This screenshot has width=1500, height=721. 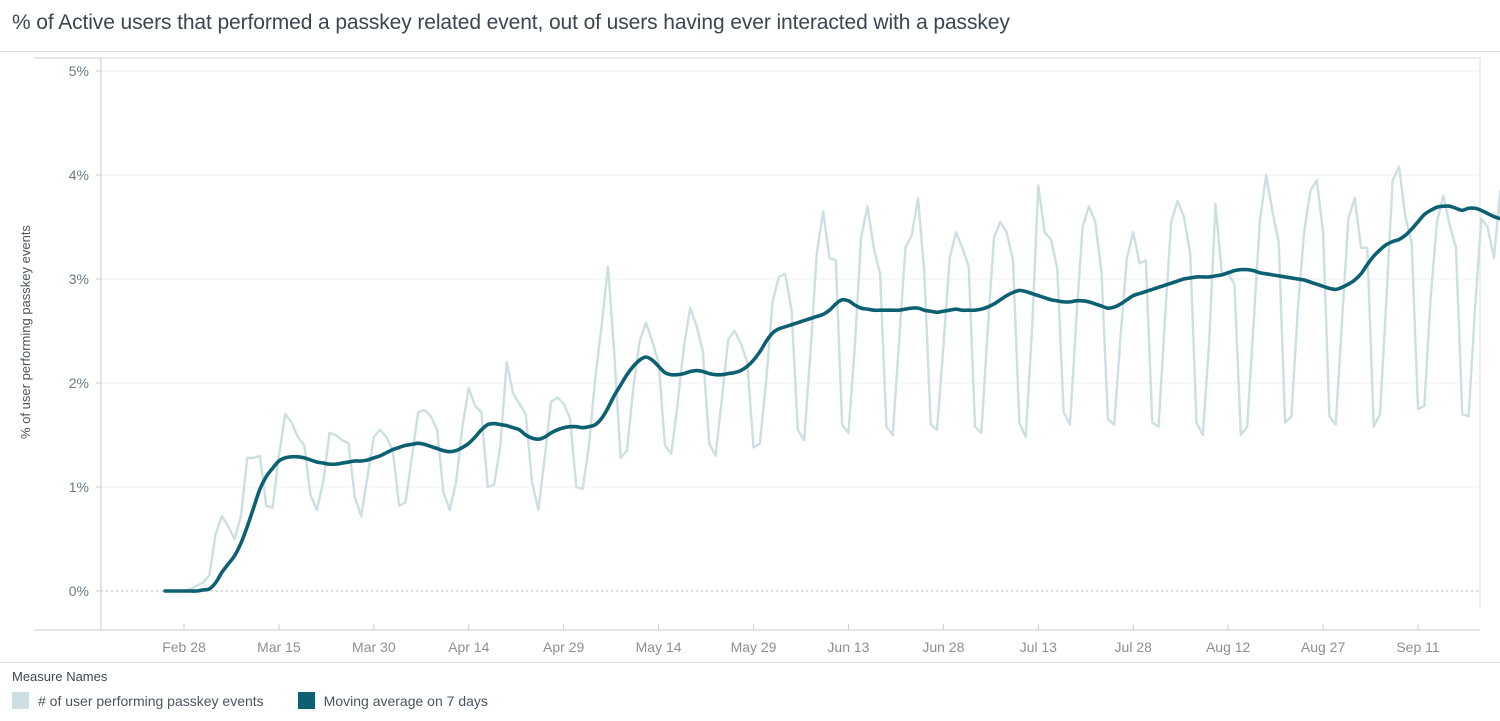 What do you see at coordinates (151, 700) in the screenshot?
I see `legend-item-label: # of user performing passkey events` at bounding box center [151, 700].